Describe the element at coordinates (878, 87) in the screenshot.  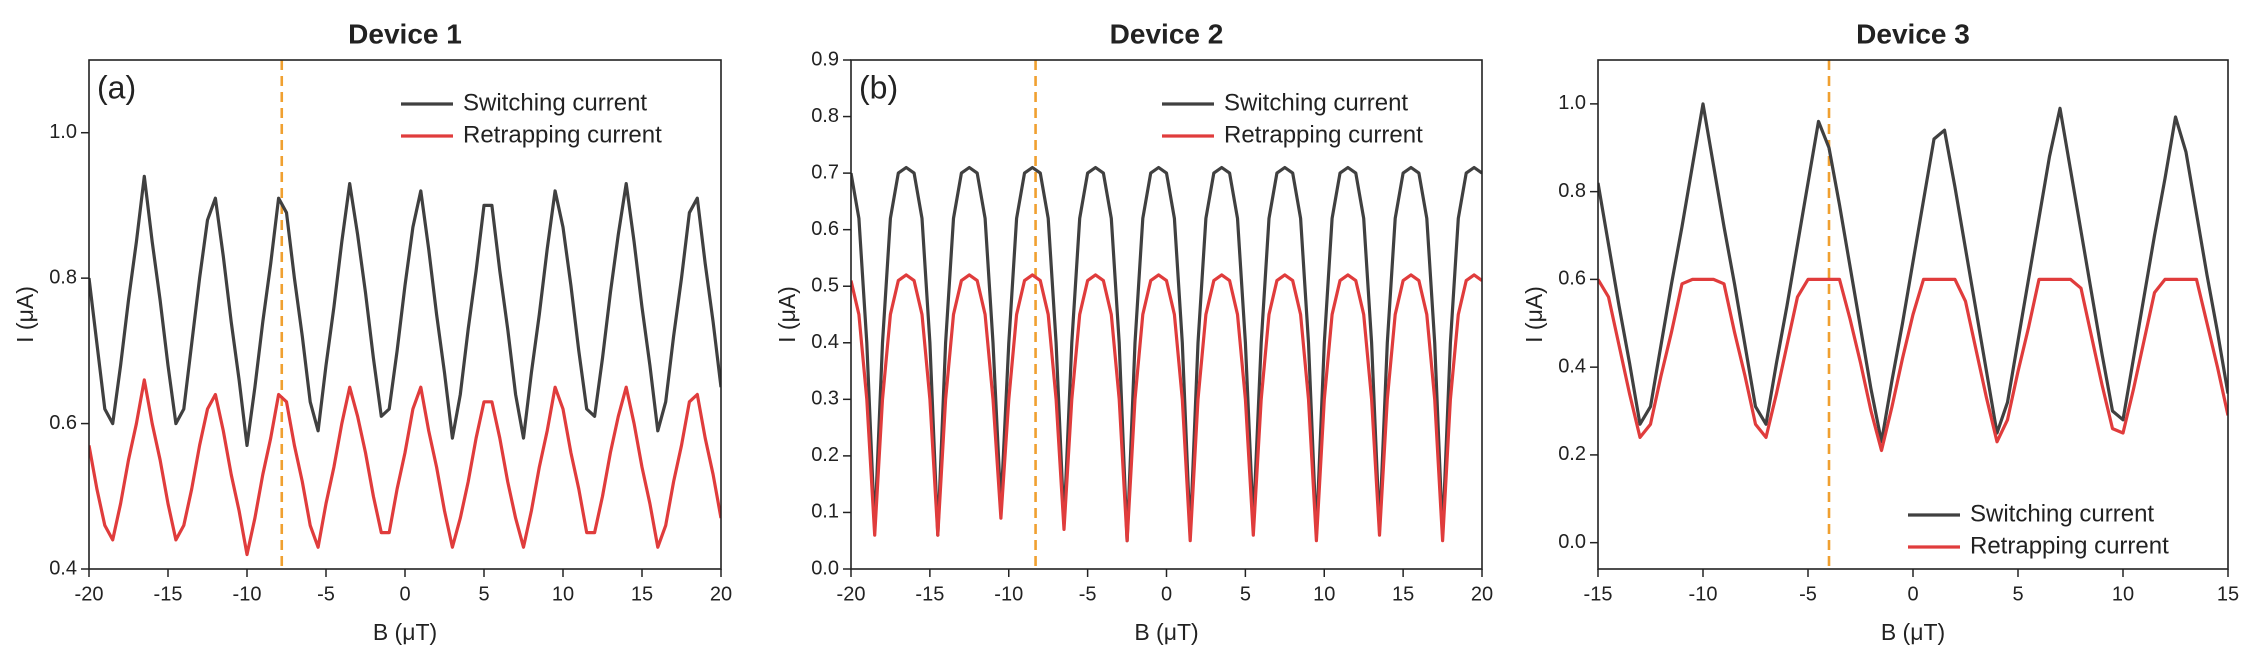
I see `panel-label: (b)` at that location.